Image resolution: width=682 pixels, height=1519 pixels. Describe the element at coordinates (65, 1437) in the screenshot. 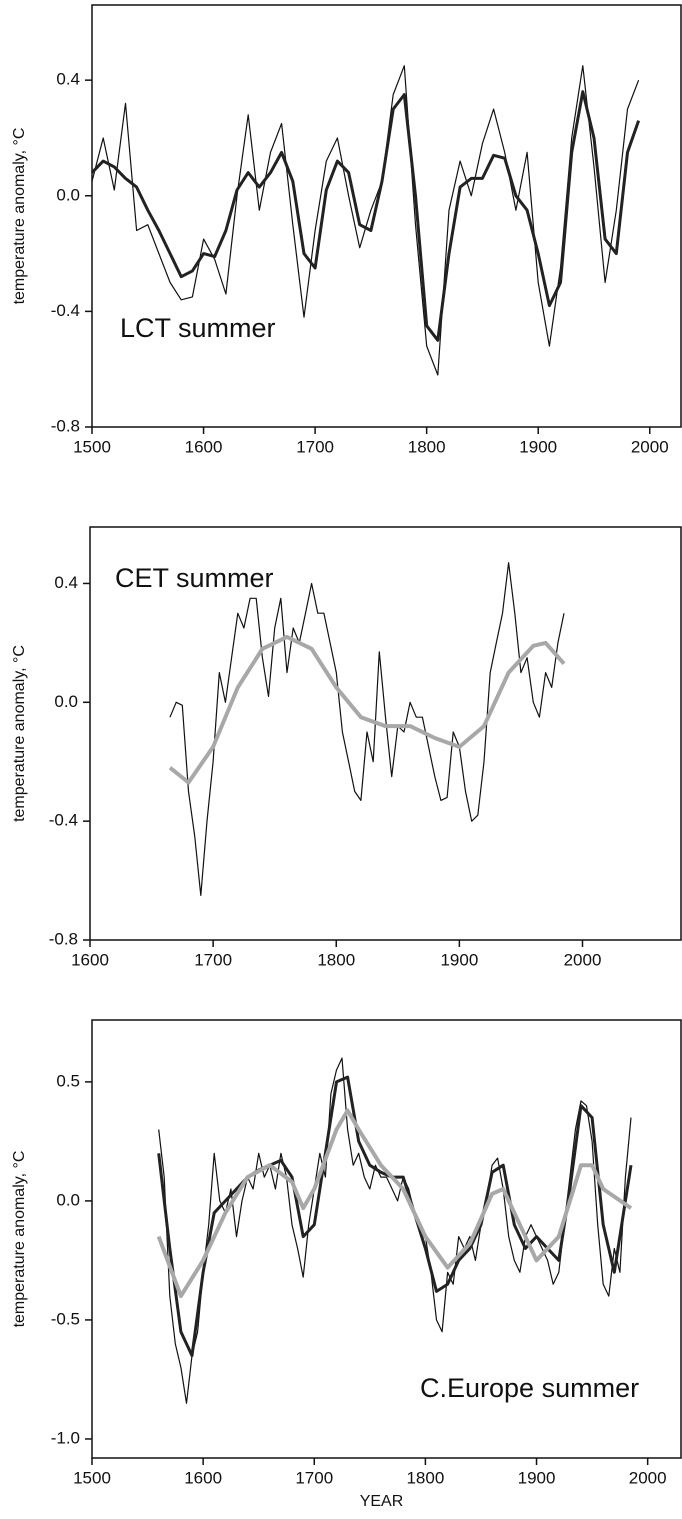

I see `y-tick-label: -1.0` at that location.